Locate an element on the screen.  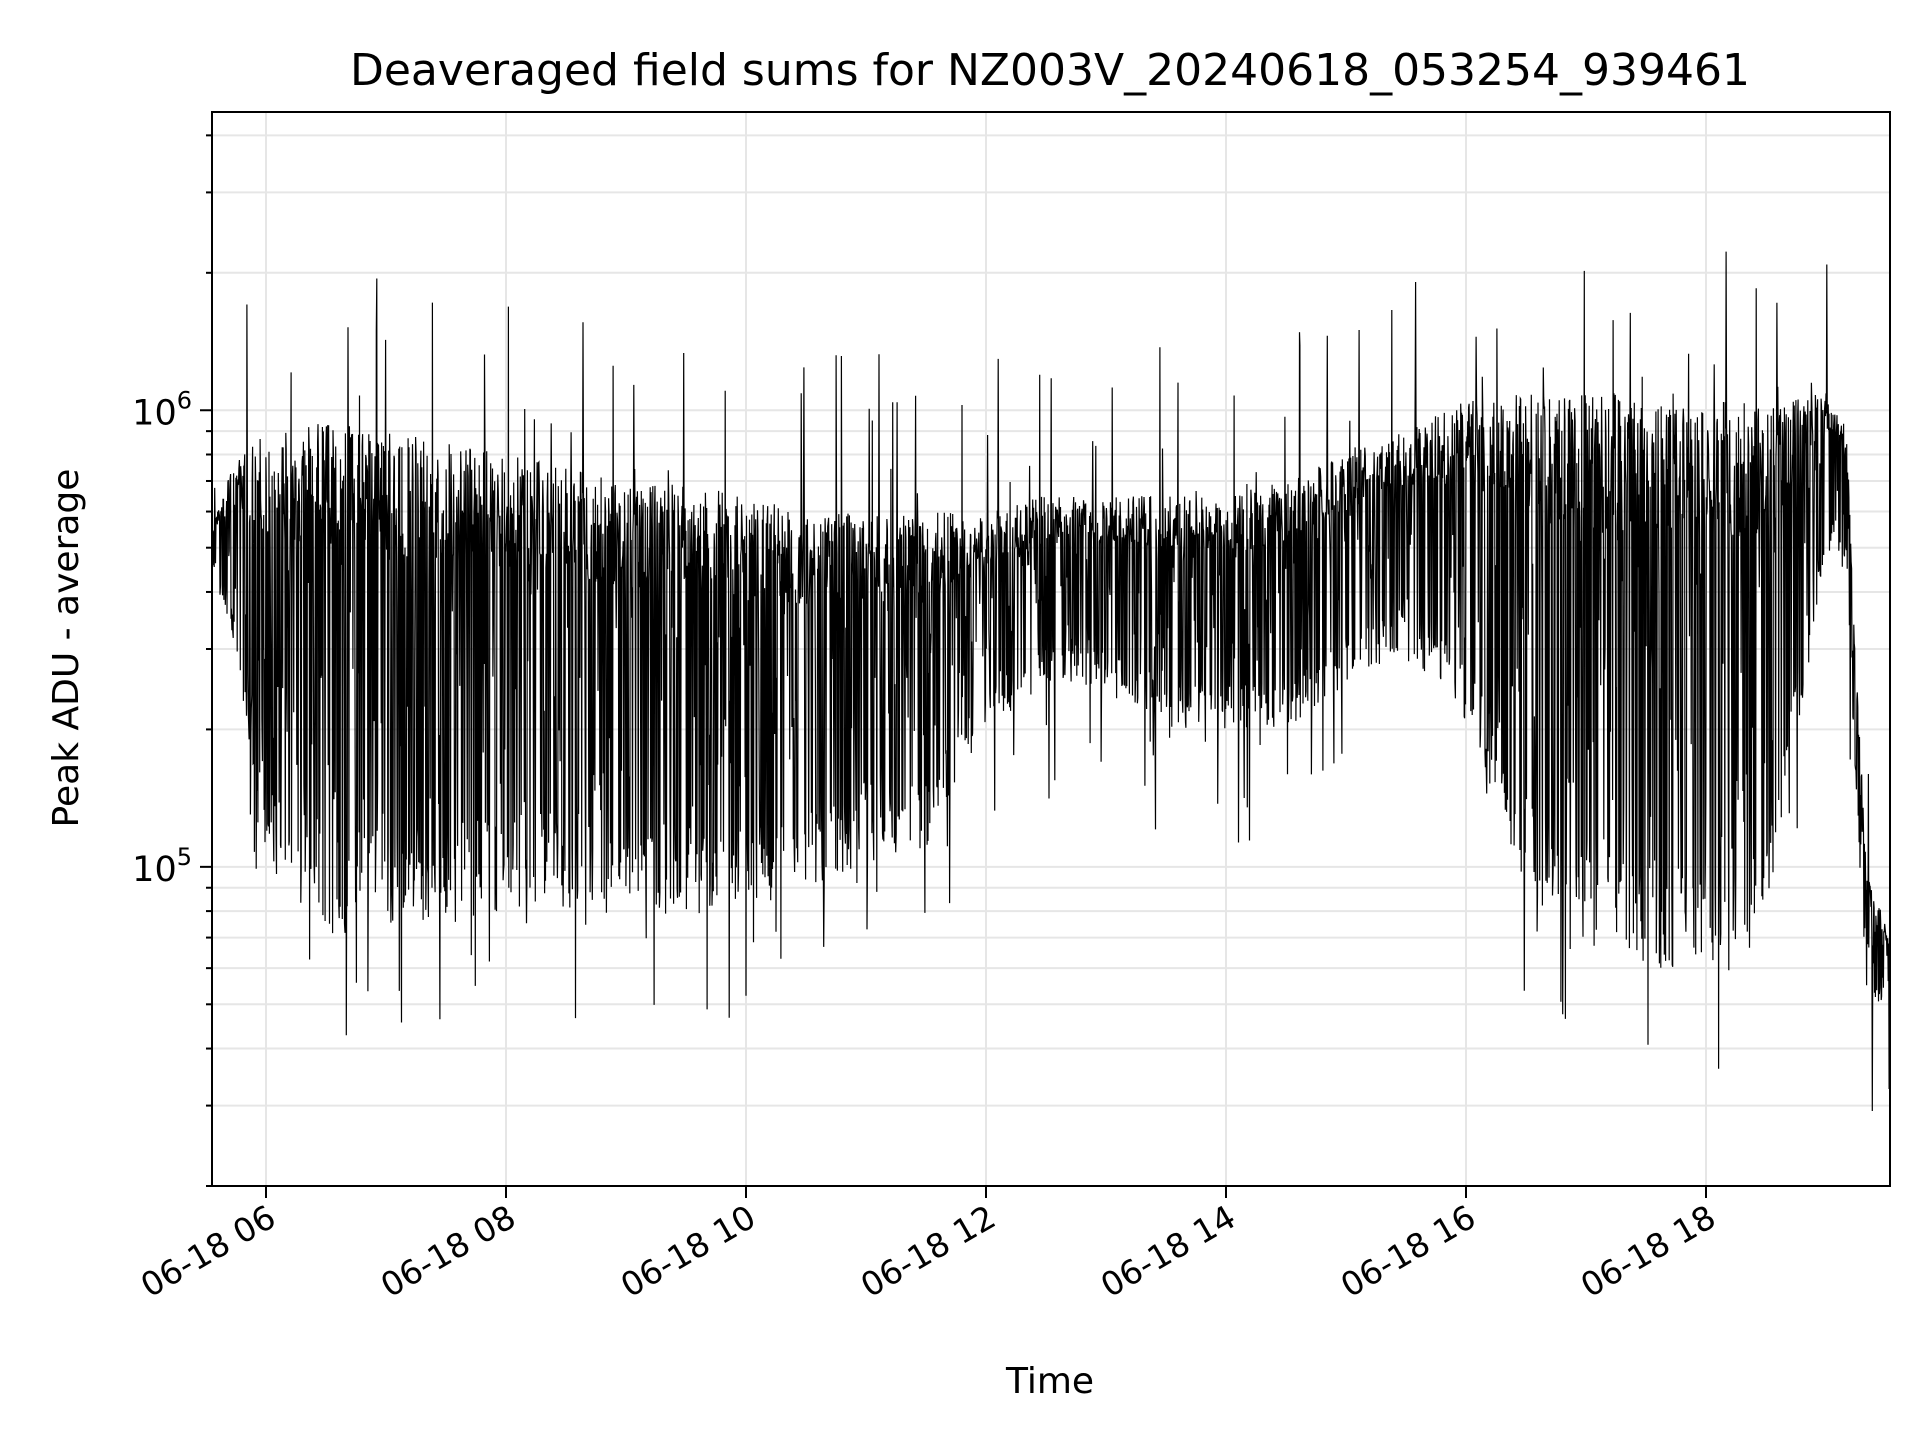
y-axis-label: Peak ADU - average is located at coordinates (66, 648).